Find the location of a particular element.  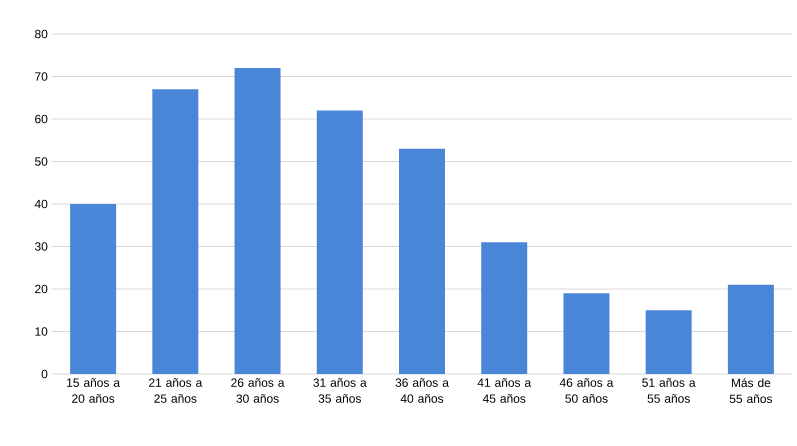

x-tick-label: 36 años a 40 años is located at coordinates (422, 390).